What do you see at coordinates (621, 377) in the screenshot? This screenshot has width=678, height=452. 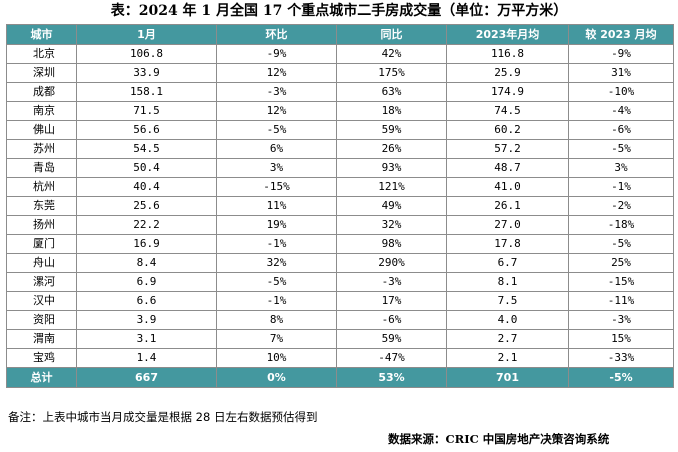 I see `total-vs-2023-avg: -5%` at bounding box center [621, 377].